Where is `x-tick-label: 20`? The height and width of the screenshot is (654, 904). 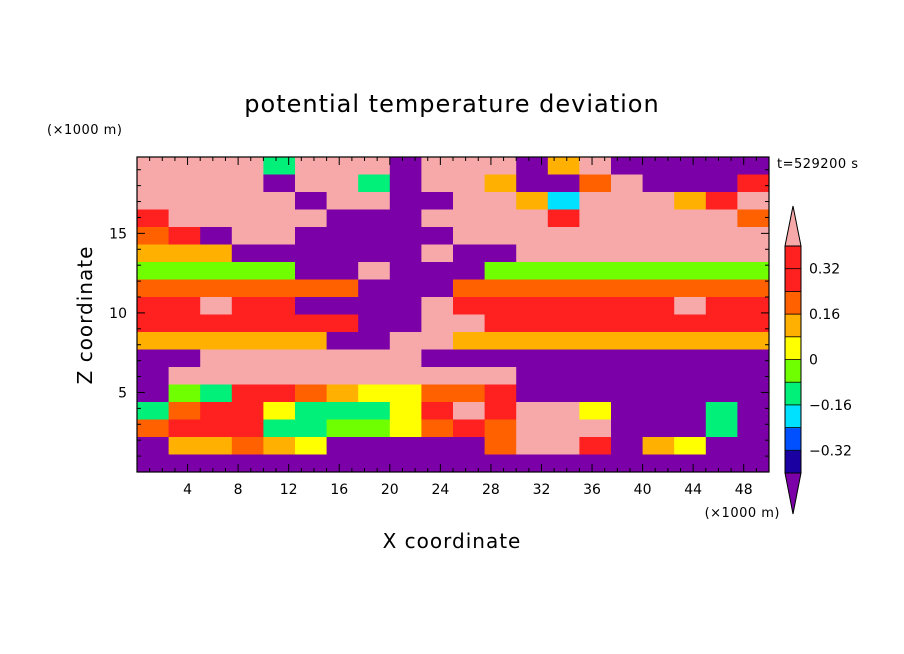
x-tick-label: 20 is located at coordinates (390, 490).